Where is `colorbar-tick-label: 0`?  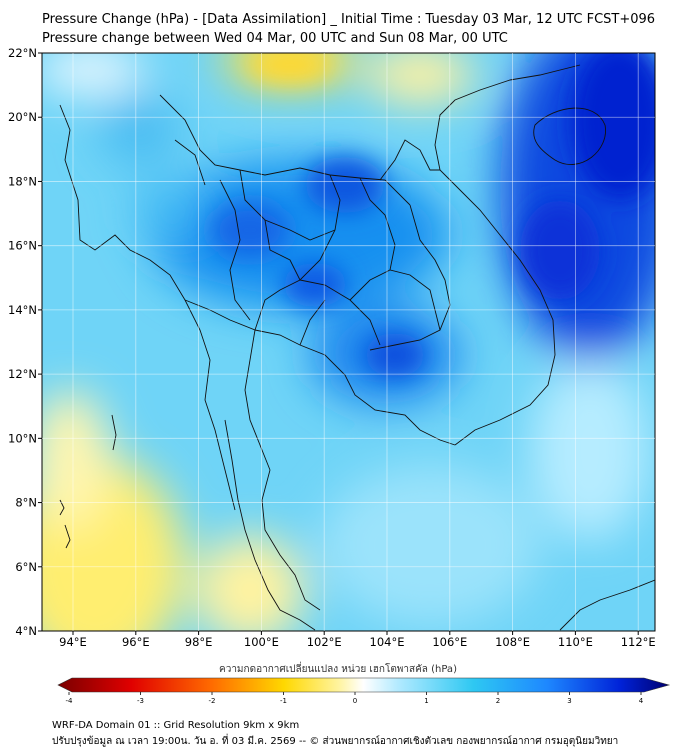
colorbar-tick-label: 0 is located at coordinates (355, 701).